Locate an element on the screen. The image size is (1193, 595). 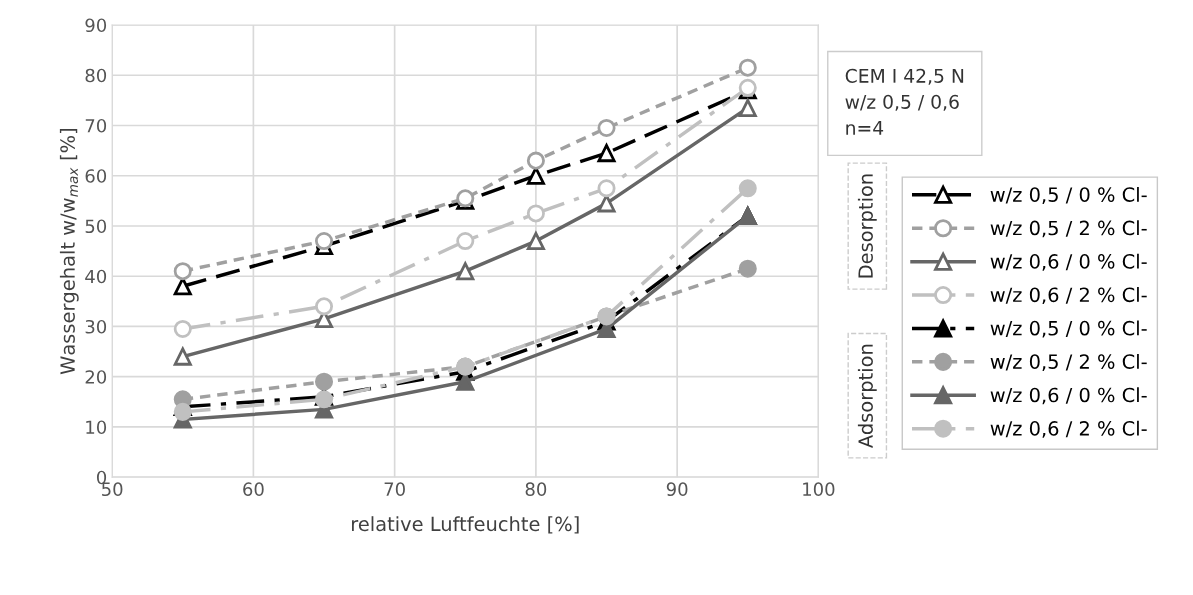
y-tick-label: 70 is located at coordinates (96, 125).